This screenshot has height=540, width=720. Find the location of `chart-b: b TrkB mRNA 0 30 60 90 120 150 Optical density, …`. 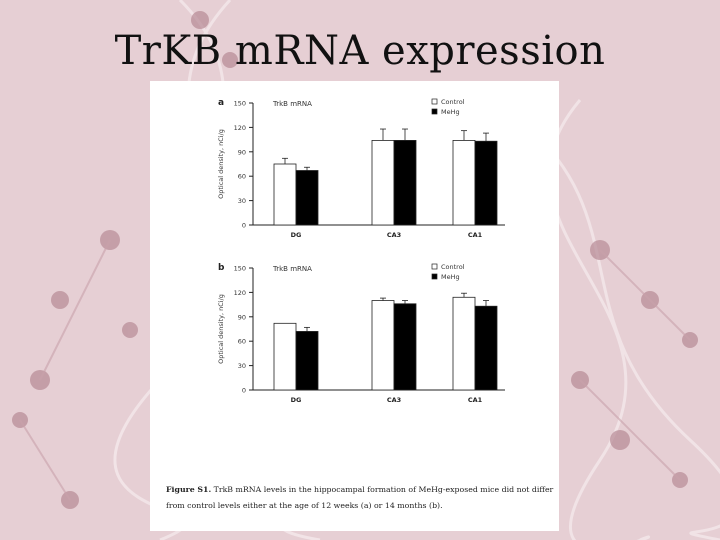

chart-b: b TrkB mRNA 0 30 60 90 120 150 Optical density, … is located at coordinates (361, 333).